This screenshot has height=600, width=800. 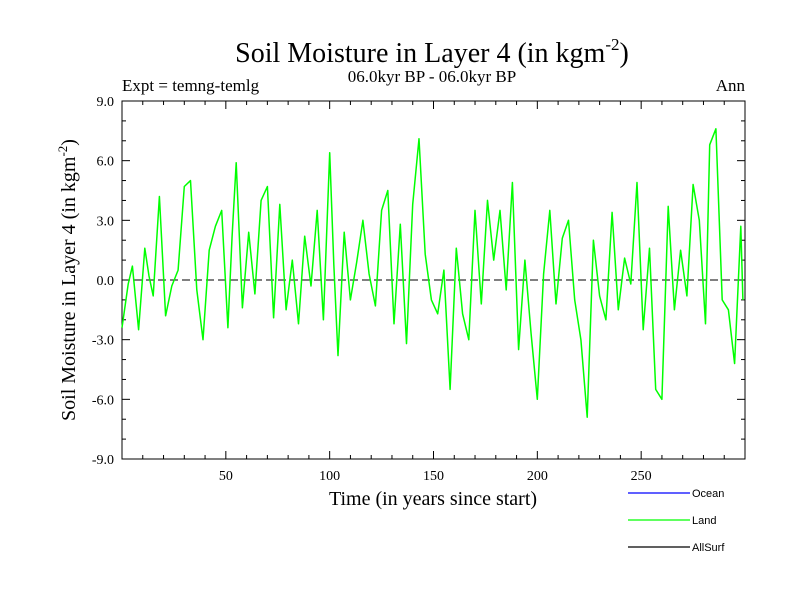 What do you see at coordinates (708, 494) in the screenshot?
I see `legend-label-ocean: Ocean` at bounding box center [708, 494].